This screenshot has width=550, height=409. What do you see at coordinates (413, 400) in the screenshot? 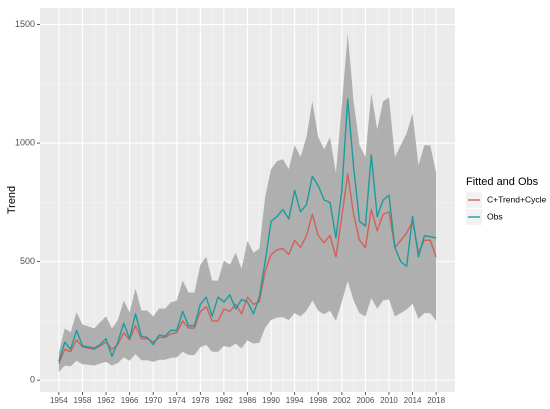
I see `x-tick-label: 2014` at bounding box center [413, 400].